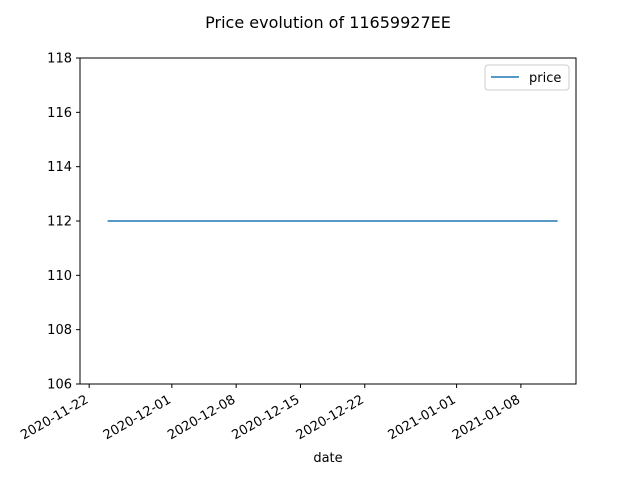  I want to click on y-axis: 106 108 110 112 114 116 118, so click(63, 222).